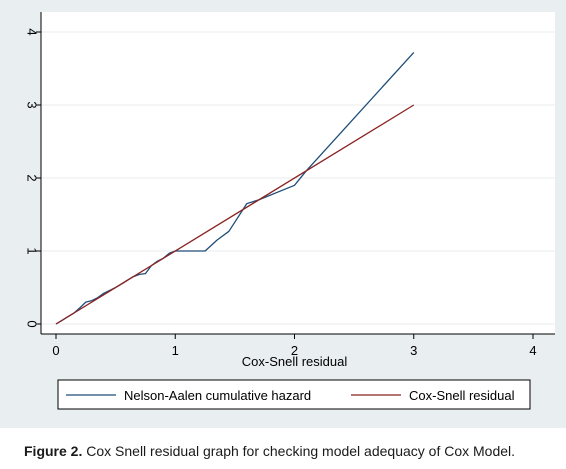  I want to click on y-tick-label-1: 1, so click(32, 250).